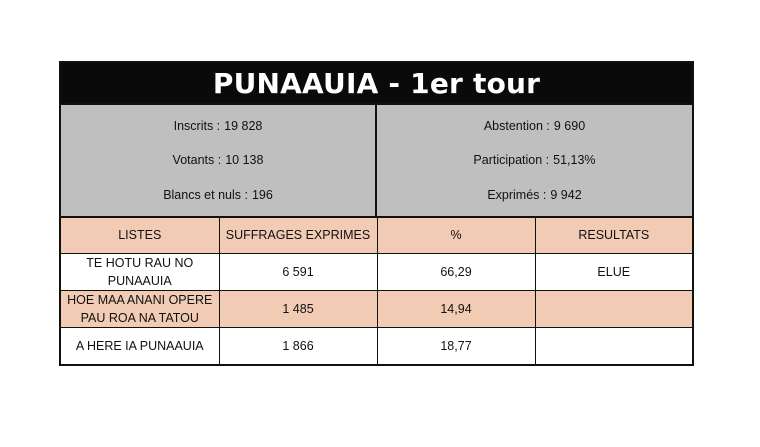 The width and height of the screenshot is (760, 447). Describe the element at coordinates (244, 160) in the screenshot. I see `summary-value: 10 138` at that location.